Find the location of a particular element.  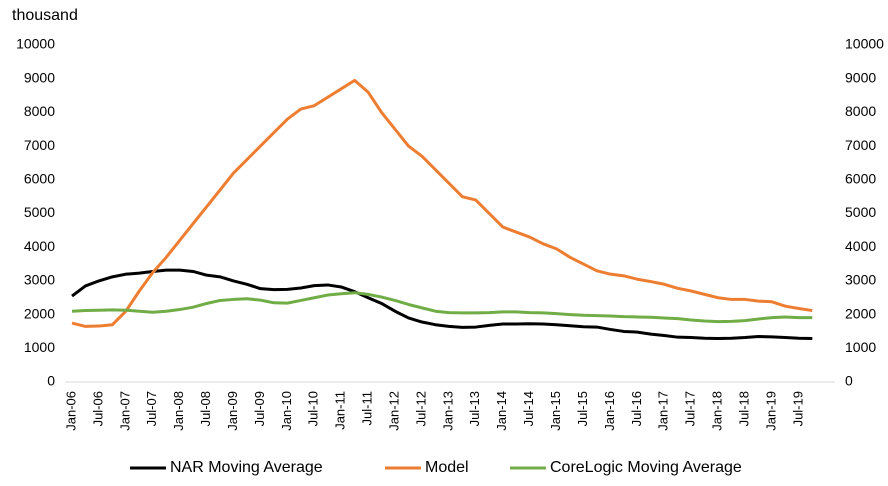

x-tick-label: Jul-15 is located at coordinates (582, 408).